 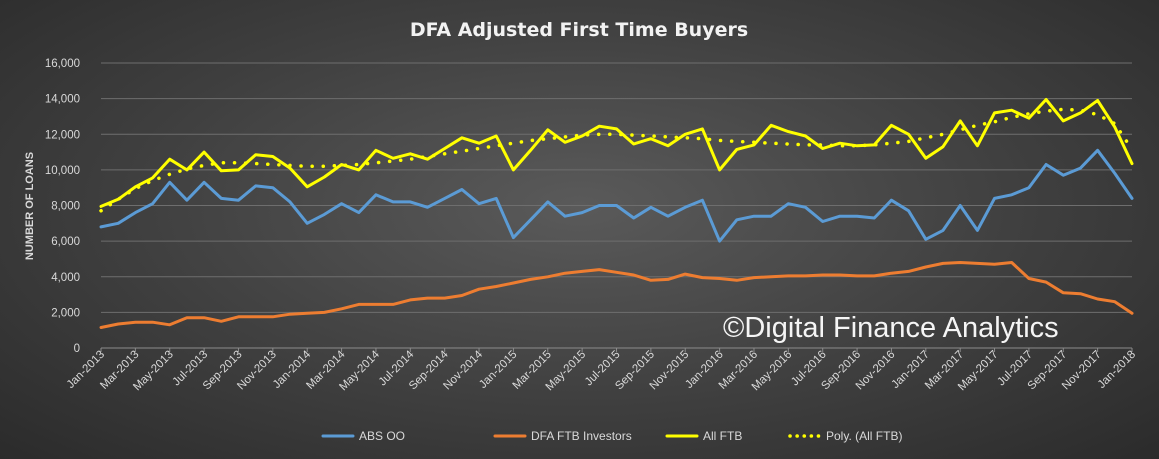 I want to click on watermark: ©Digital Finance Analytics, so click(x=891, y=328).